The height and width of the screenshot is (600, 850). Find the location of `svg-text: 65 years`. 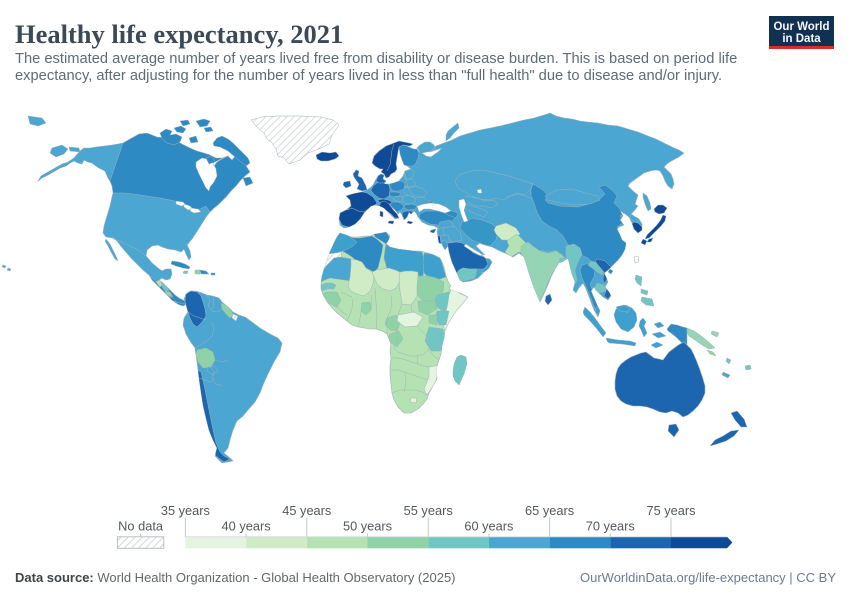

svg-text: 65 years is located at coordinates (549, 510).